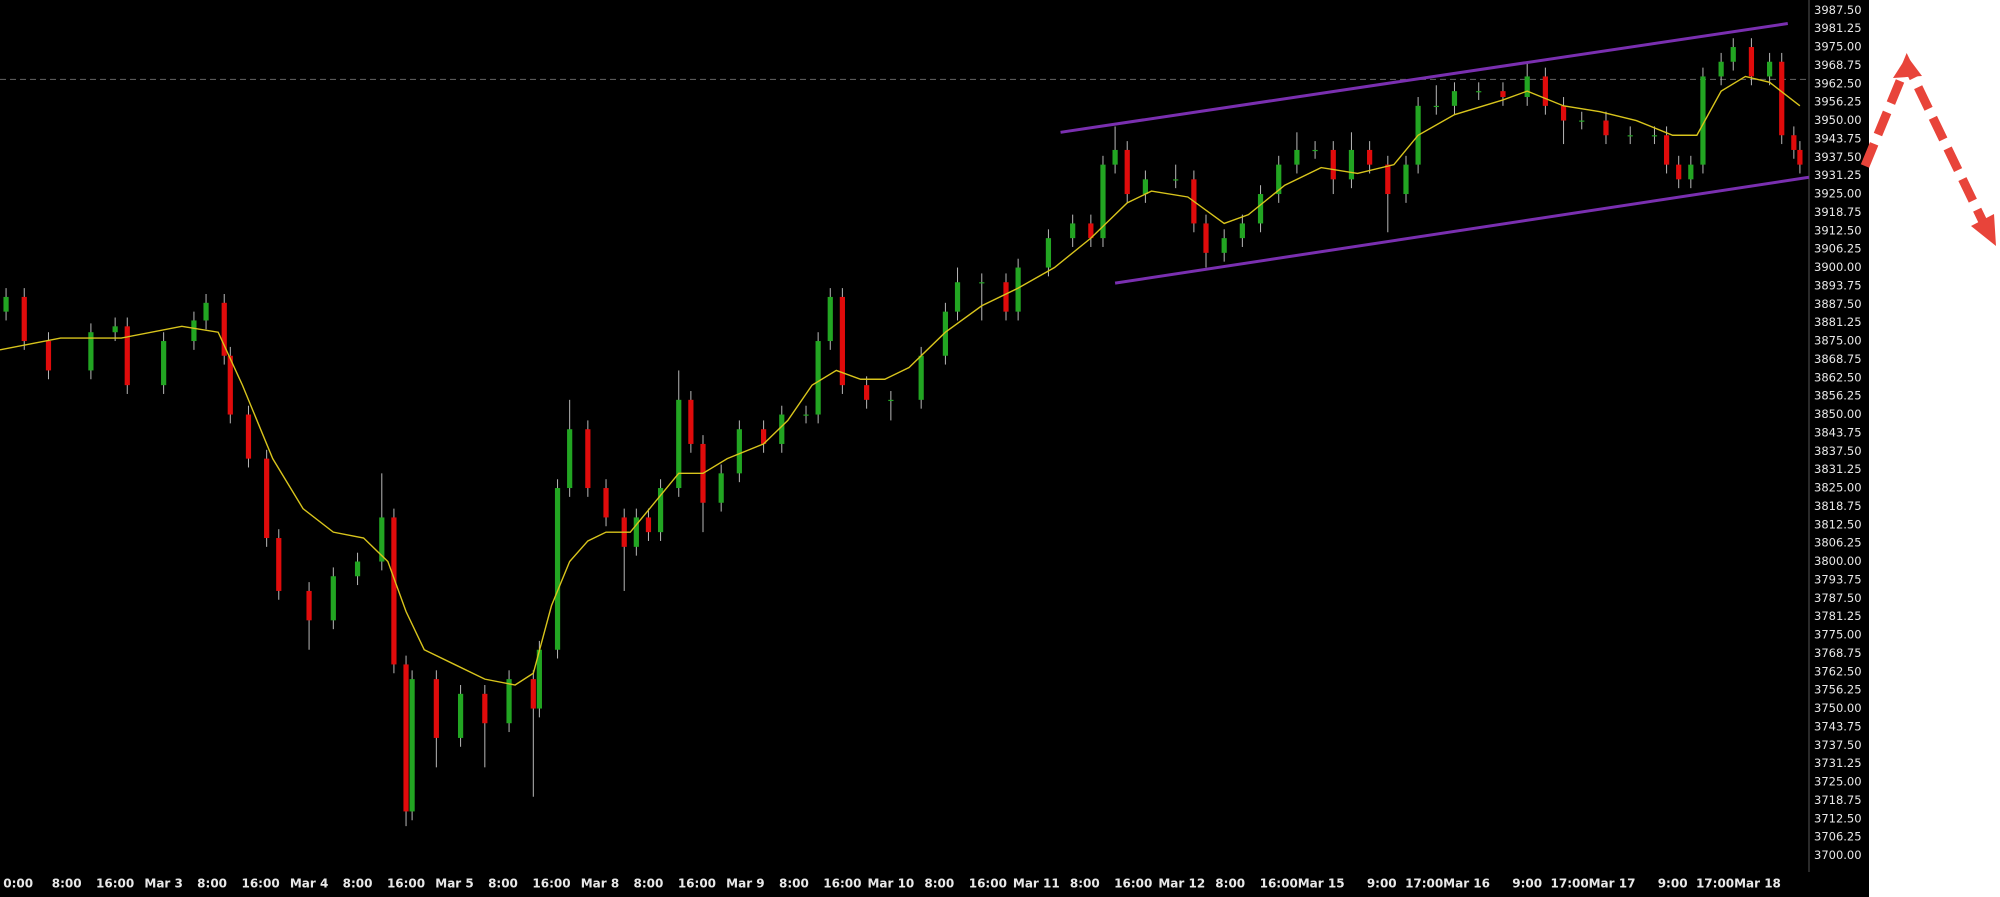 The image size is (2000, 897). What do you see at coordinates (1838, 579) in the screenshot?
I see `y-tick-label: 3793.75` at bounding box center [1838, 579].